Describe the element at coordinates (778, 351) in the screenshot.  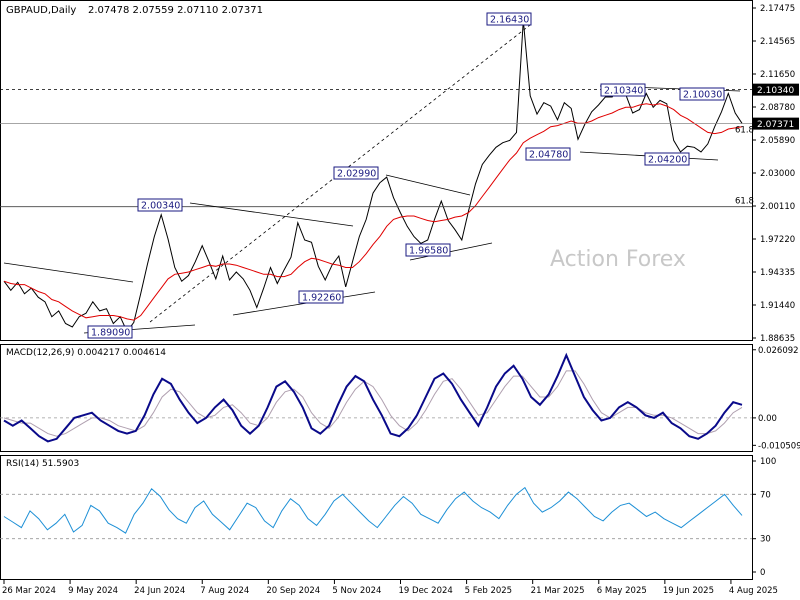
I see `macd-y-tick-label: 0.026092` at that location.